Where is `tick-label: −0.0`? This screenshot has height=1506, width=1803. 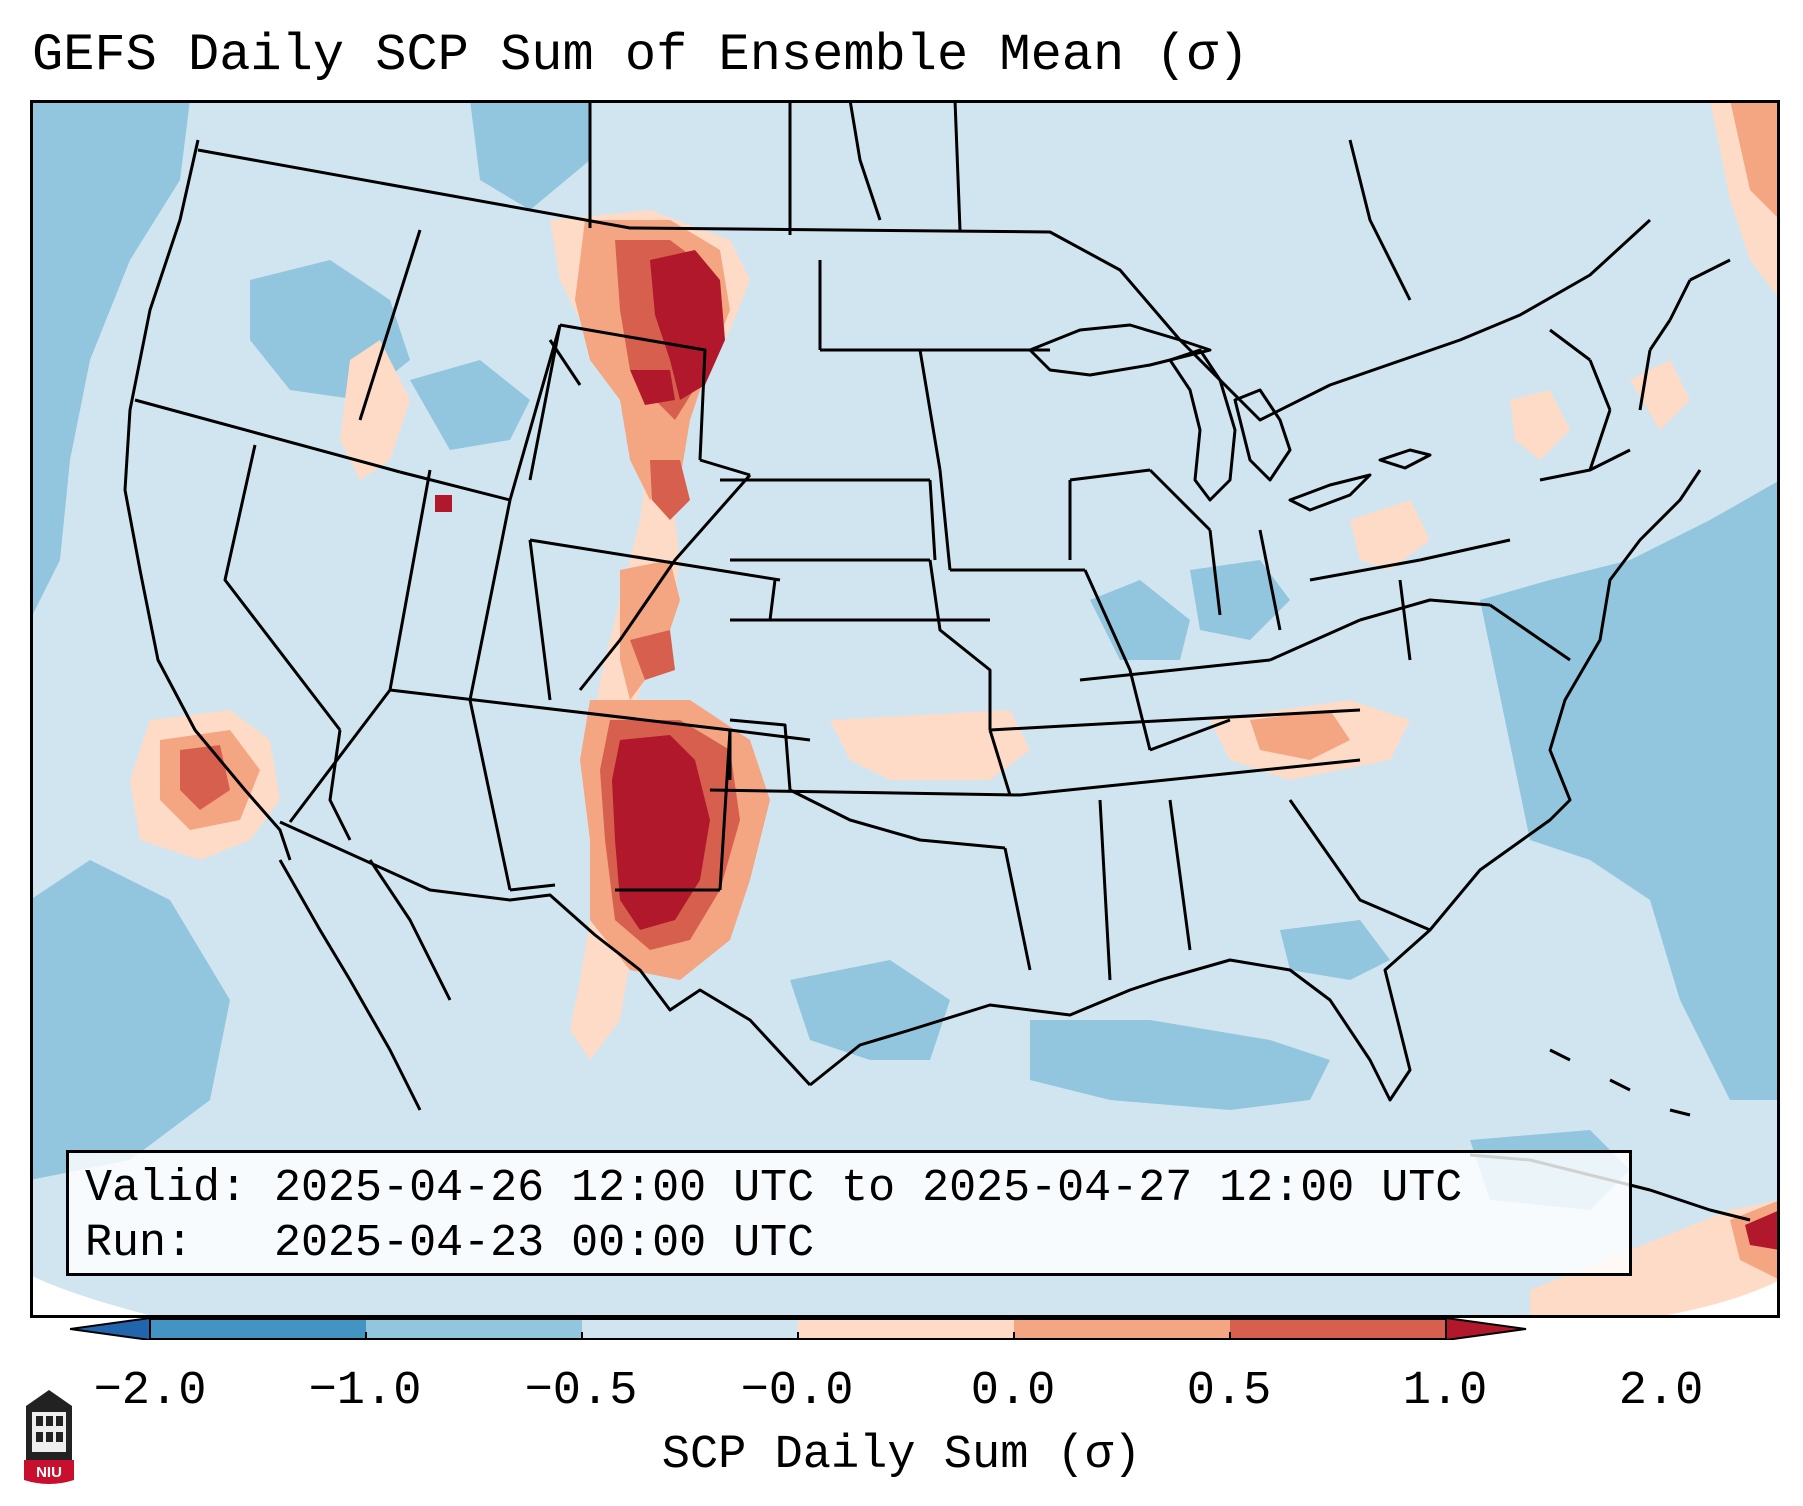 tick-label: −0.0 is located at coordinates (797, 1391).